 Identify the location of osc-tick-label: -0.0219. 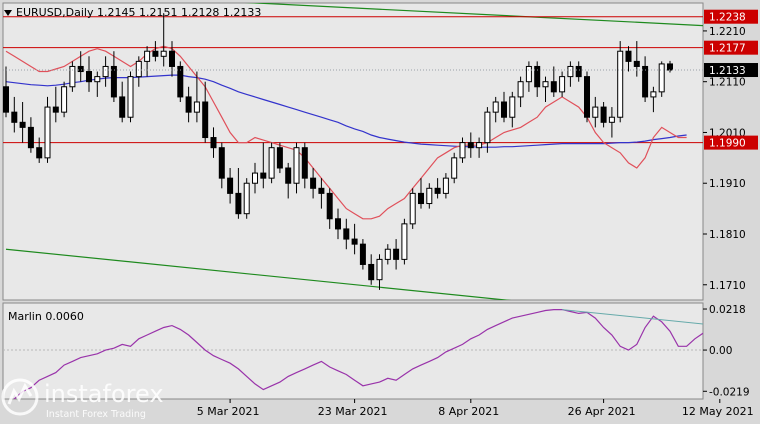
(729, 392).